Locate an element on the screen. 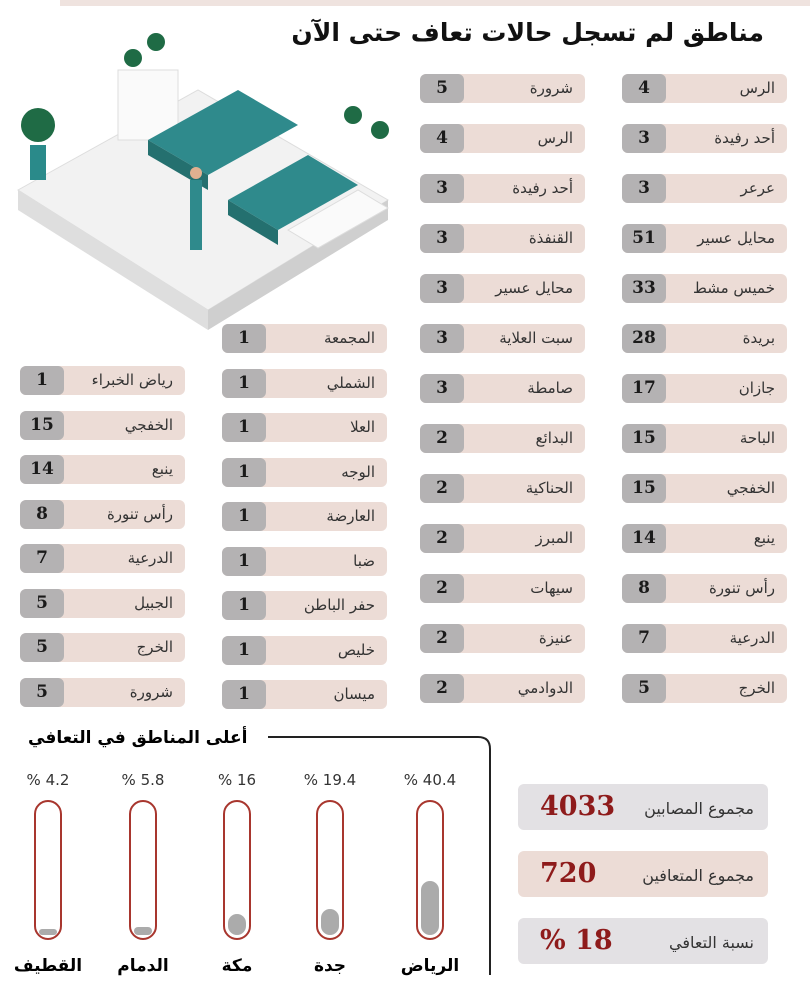 The width and height of the screenshot is (810, 1000). region-name: شرورة is located at coordinates (151, 691).